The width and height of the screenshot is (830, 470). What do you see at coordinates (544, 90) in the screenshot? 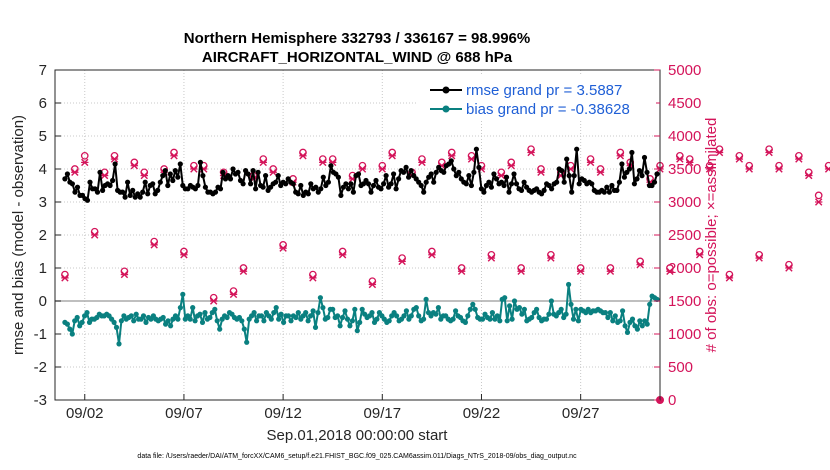
I see `legend-rmse-label: rmse grand pr = 3.5887` at bounding box center [544, 90].